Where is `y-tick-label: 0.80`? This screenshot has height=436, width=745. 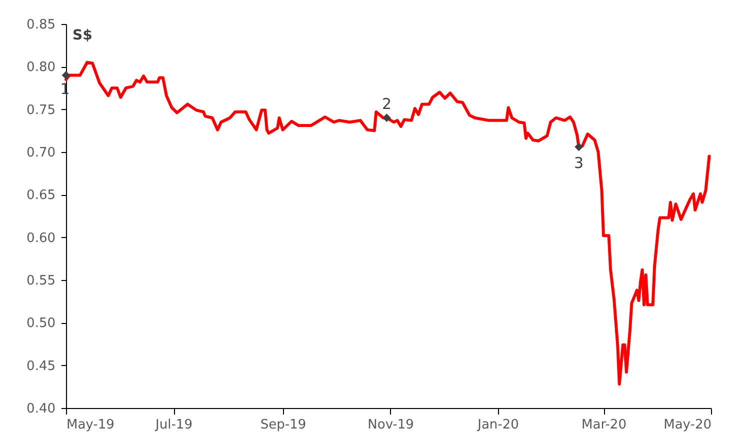
y-tick-label: 0.80 is located at coordinates (41, 68).